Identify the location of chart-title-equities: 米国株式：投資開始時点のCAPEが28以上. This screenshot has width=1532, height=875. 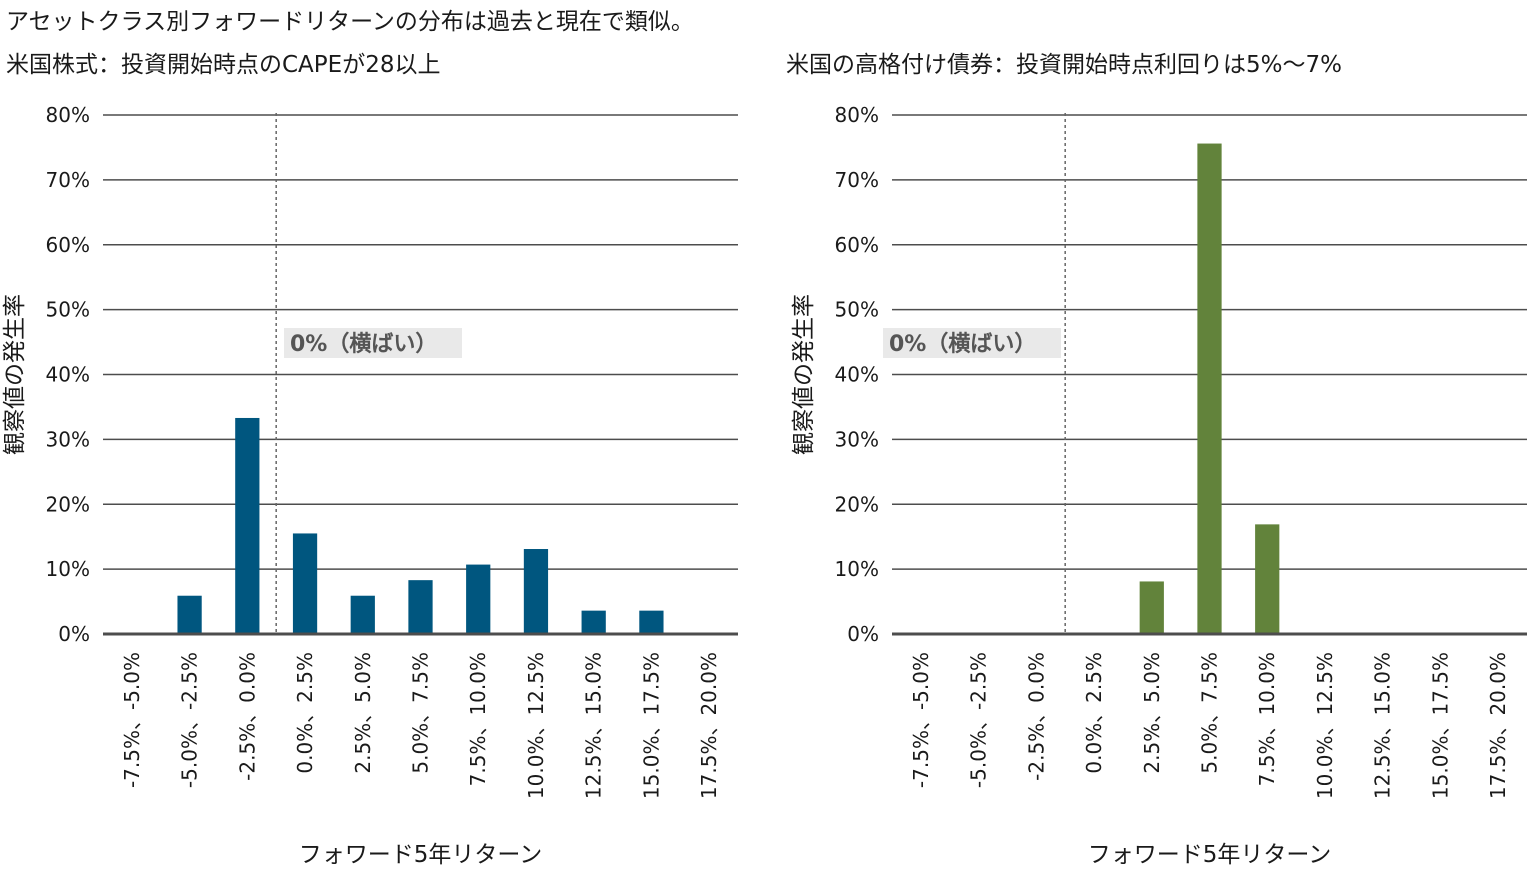
(223, 65).